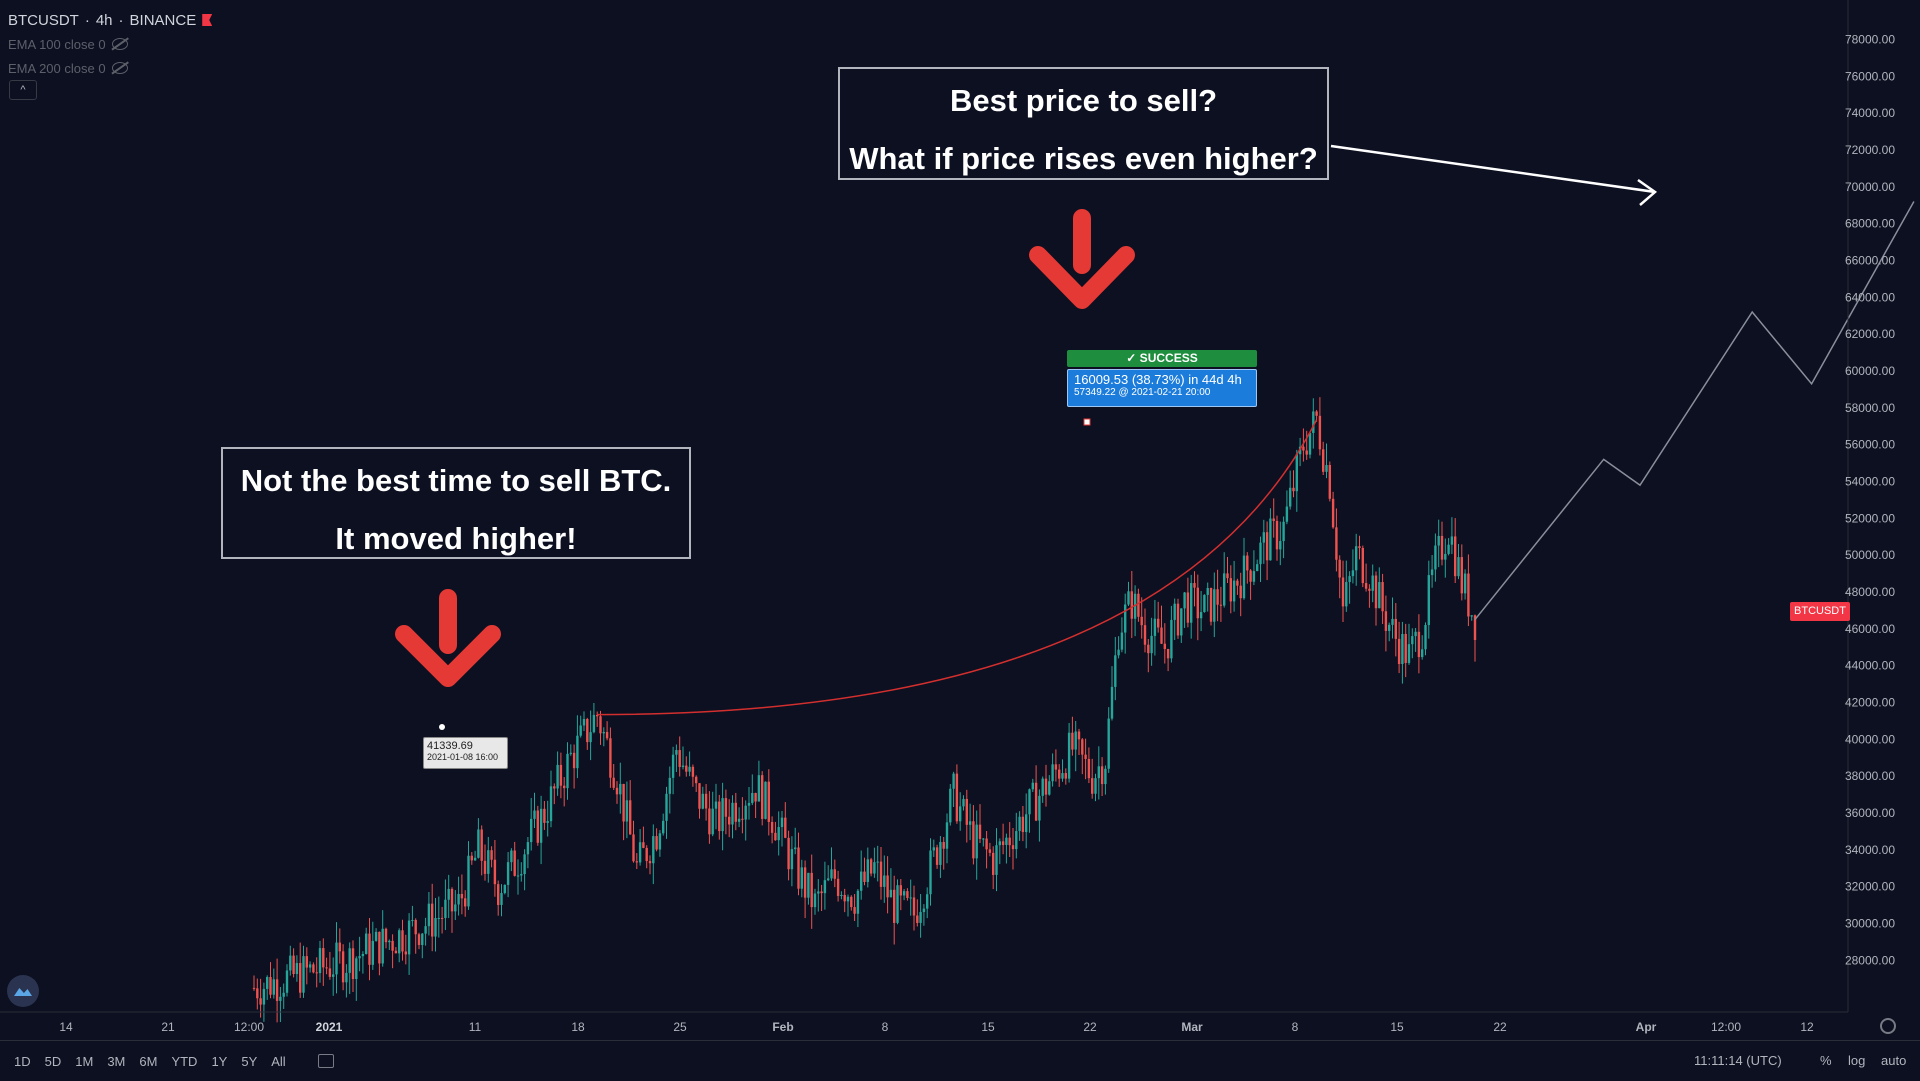  What do you see at coordinates (1142, 392) in the screenshot?
I see `measure-end-price: 57349.22 @ 2021-02-21 20:00` at bounding box center [1142, 392].